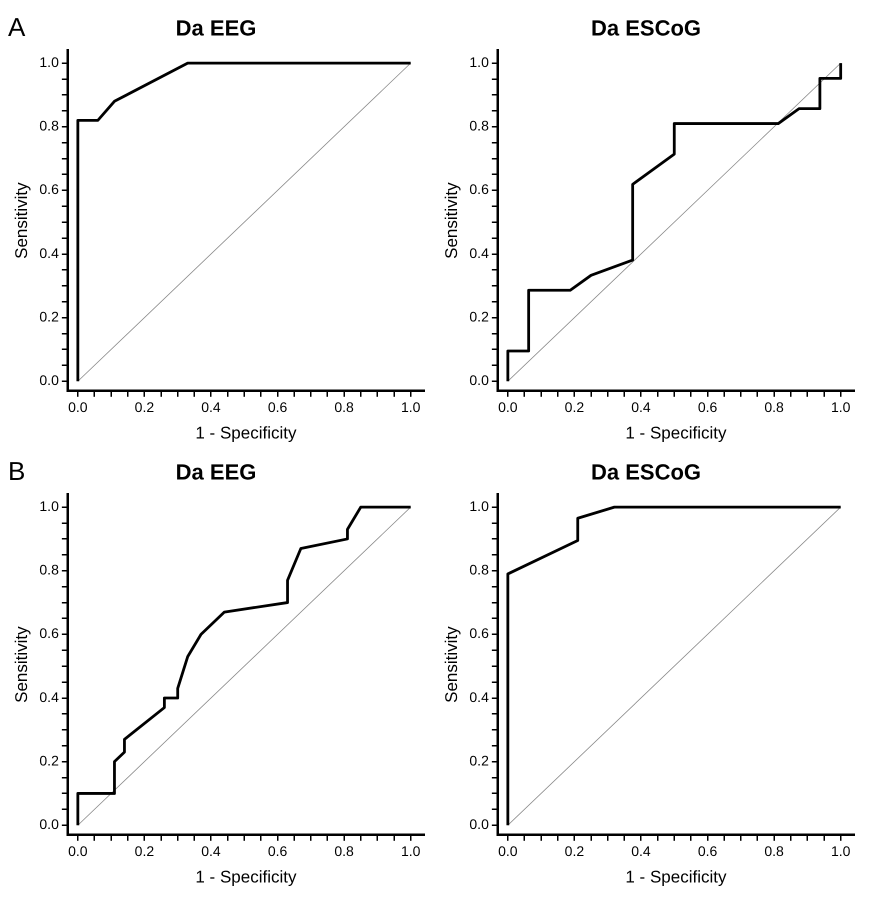 Image resolution: width=877 pixels, height=905 pixels. What do you see at coordinates (17, 471) in the screenshot?
I see `text: B` at bounding box center [17, 471].